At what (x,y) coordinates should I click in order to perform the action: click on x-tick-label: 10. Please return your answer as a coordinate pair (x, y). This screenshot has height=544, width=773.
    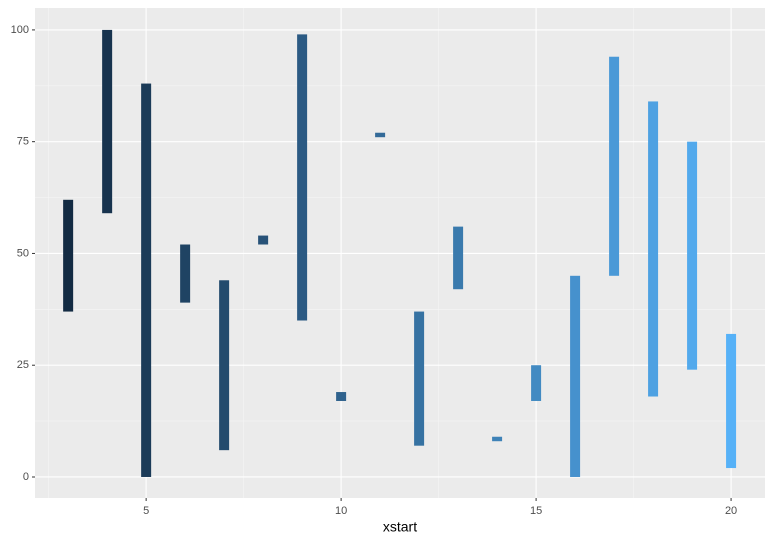
    Looking at the image, I should click on (341, 511).